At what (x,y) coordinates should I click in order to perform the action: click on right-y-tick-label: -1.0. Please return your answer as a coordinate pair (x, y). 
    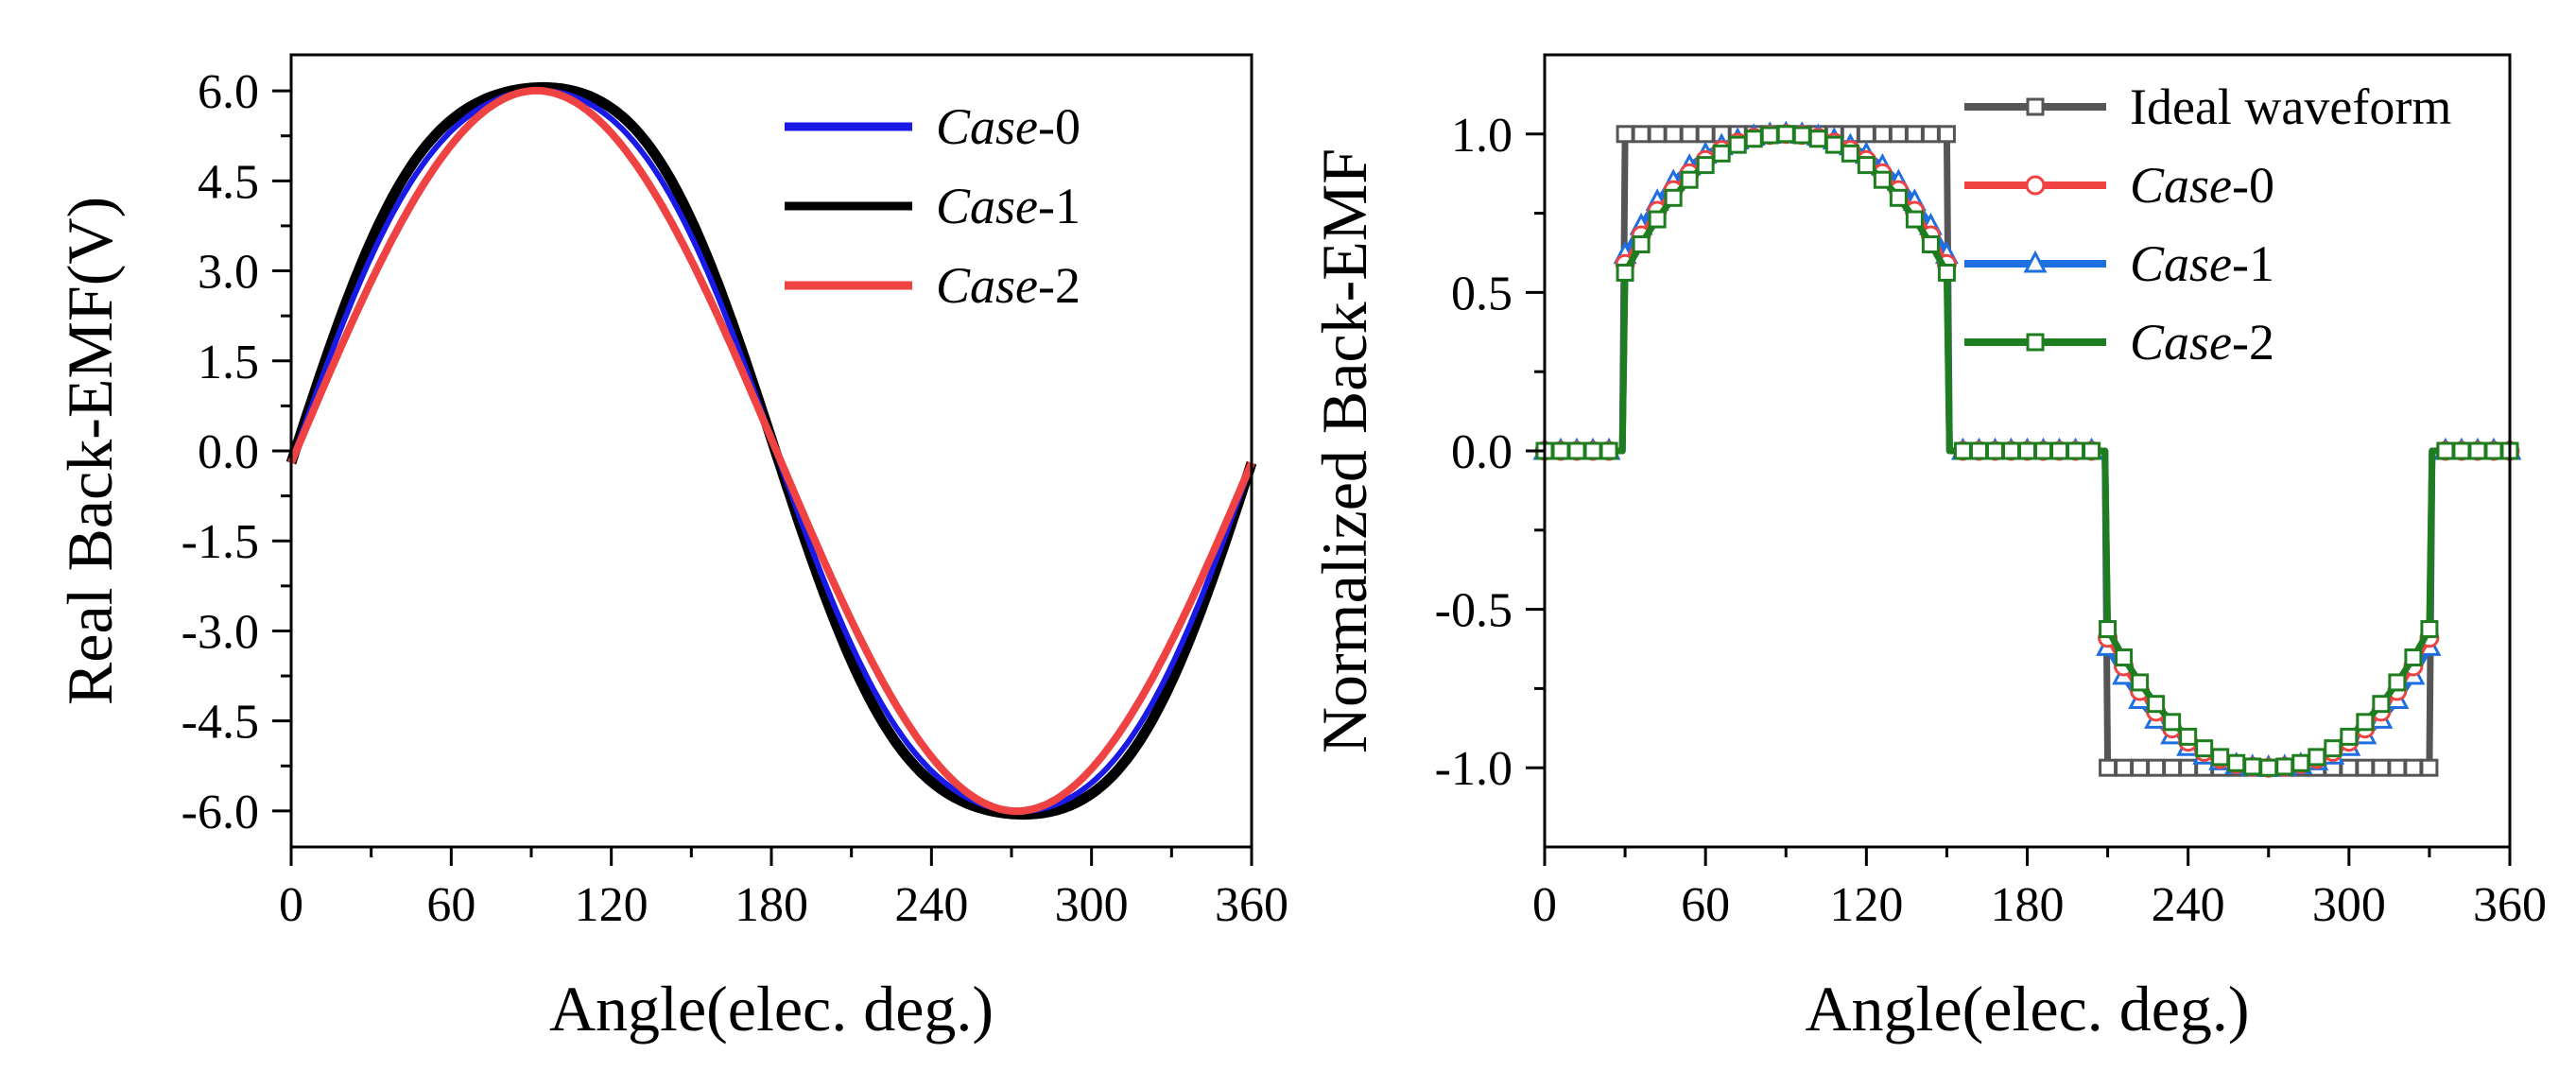
    Looking at the image, I should click on (1474, 769).